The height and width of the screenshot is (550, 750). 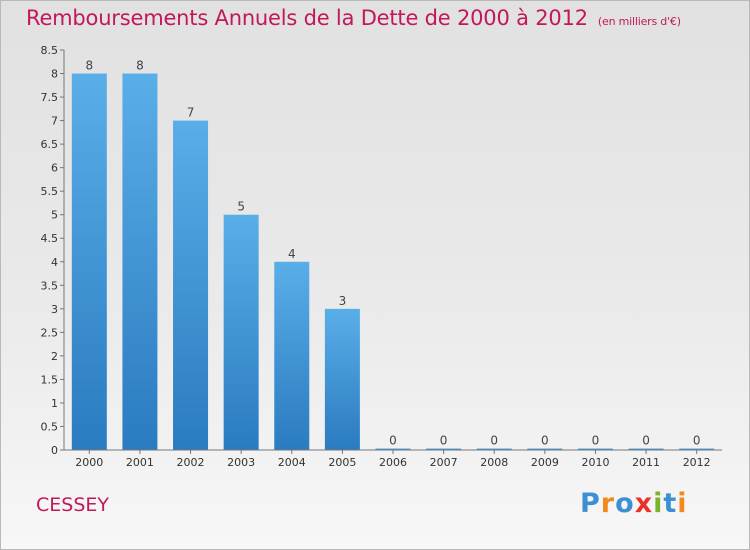 I want to click on x-tick-label: 2005, so click(x=342, y=462).